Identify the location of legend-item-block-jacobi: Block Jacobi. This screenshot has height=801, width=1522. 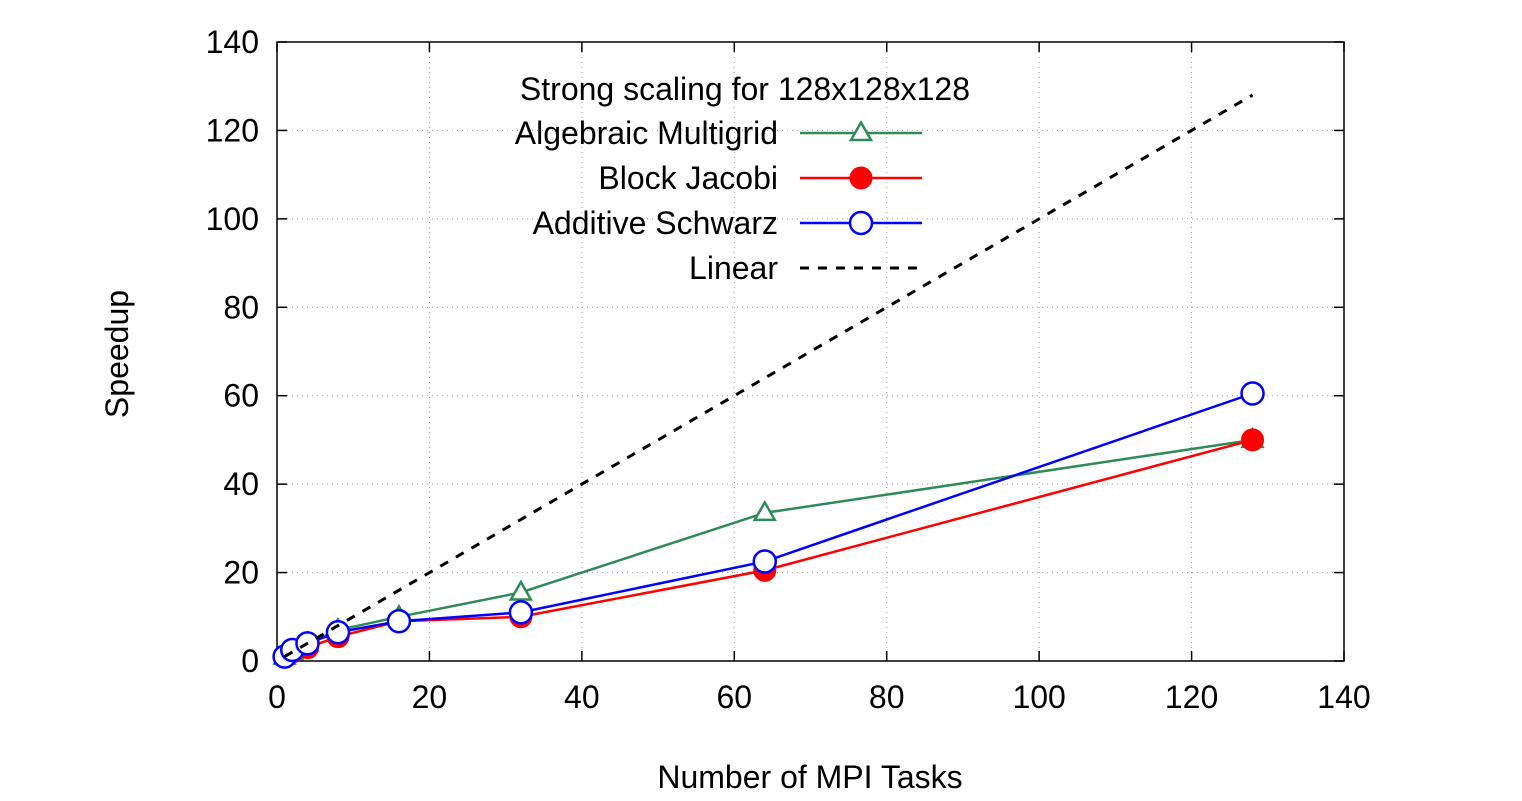
(760, 178).